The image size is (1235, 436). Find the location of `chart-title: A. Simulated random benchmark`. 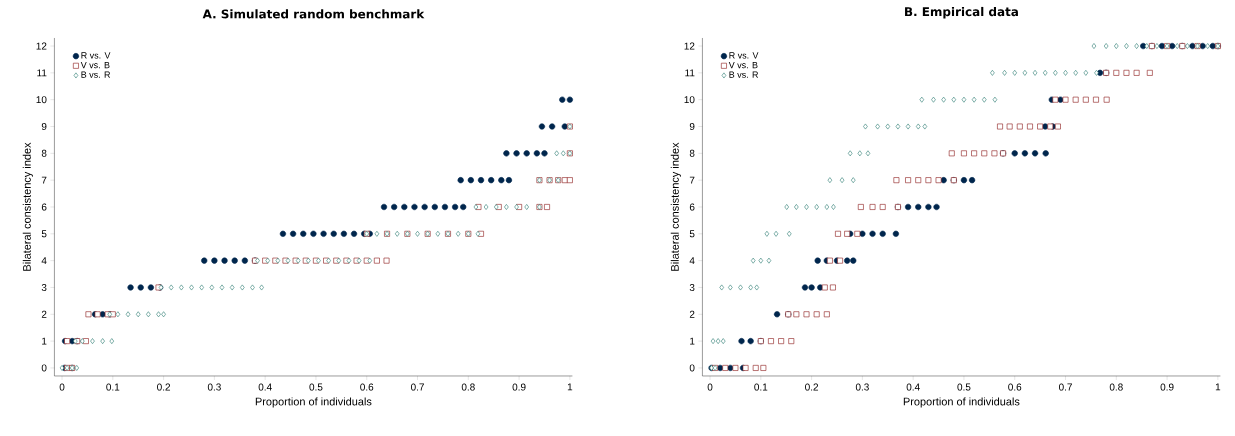

chart-title: A. Simulated random benchmark is located at coordinates (313, 14).